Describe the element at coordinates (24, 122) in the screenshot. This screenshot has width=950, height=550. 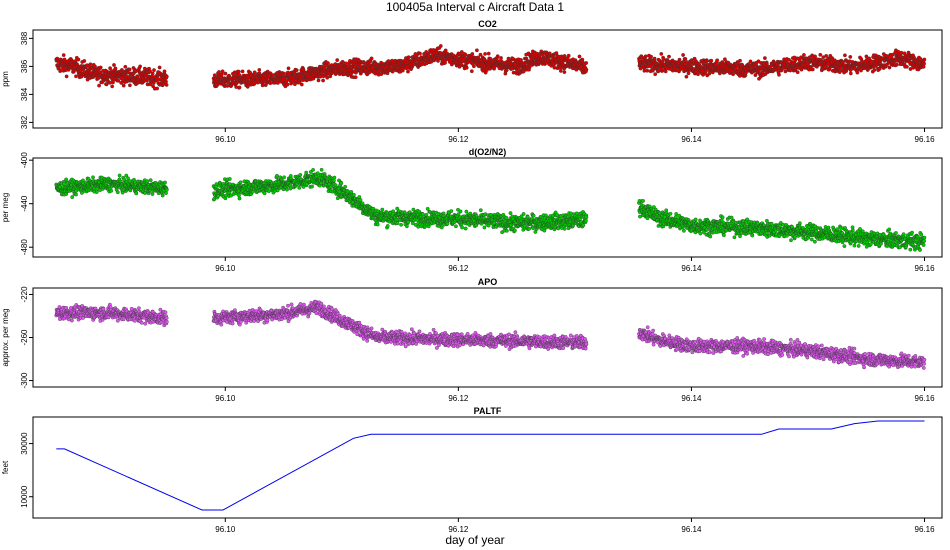
I see `y-tick-label: 382` at that location.